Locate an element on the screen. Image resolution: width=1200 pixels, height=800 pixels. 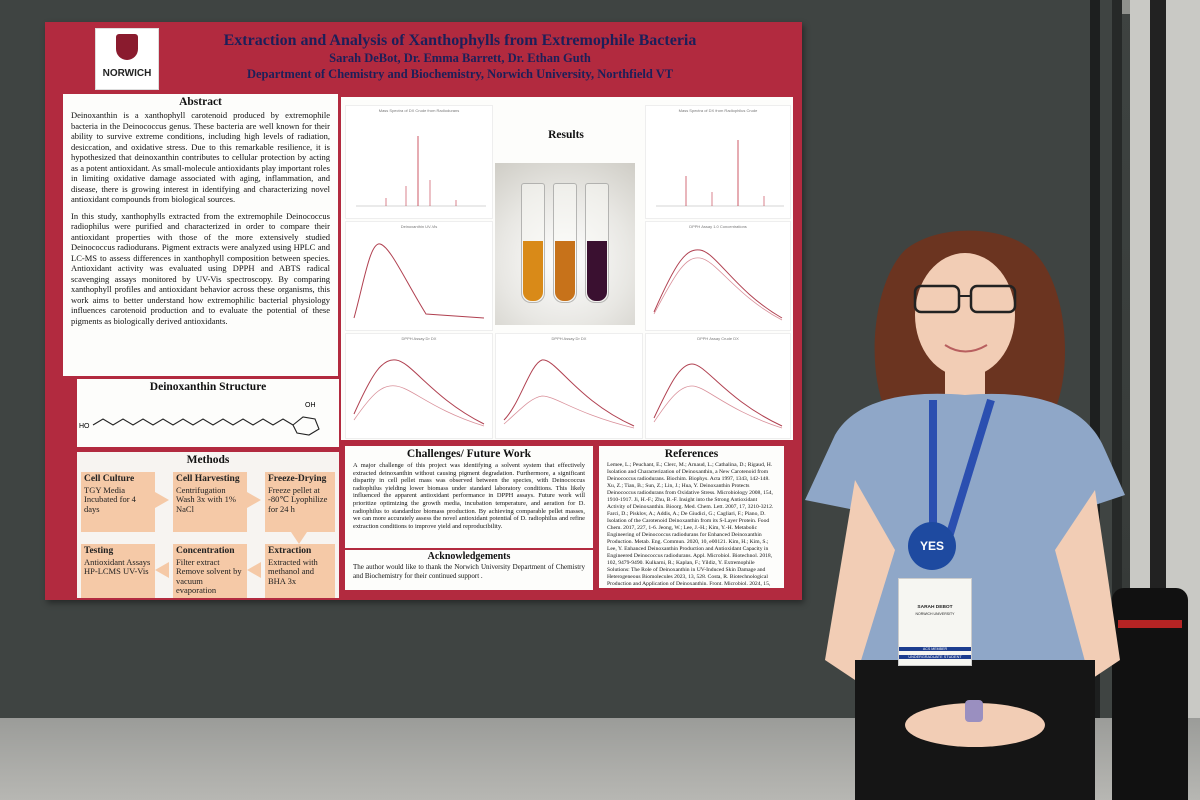
badge-member-label: ACS MEMBER is located at coordinates (935, 649).